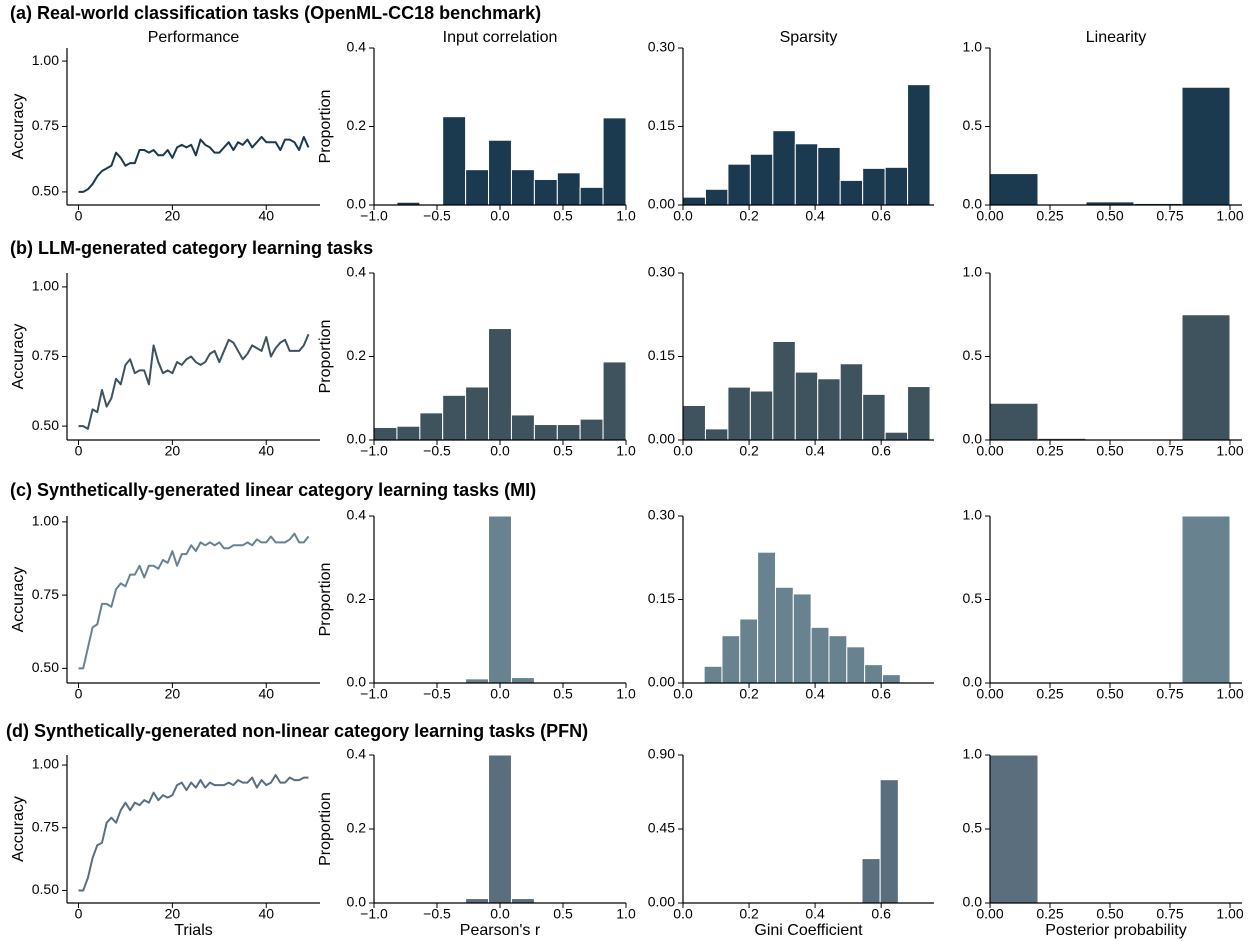 The image size is (1249, 941). I want to click on y-tick-label: 0.45, so click(661, 828).